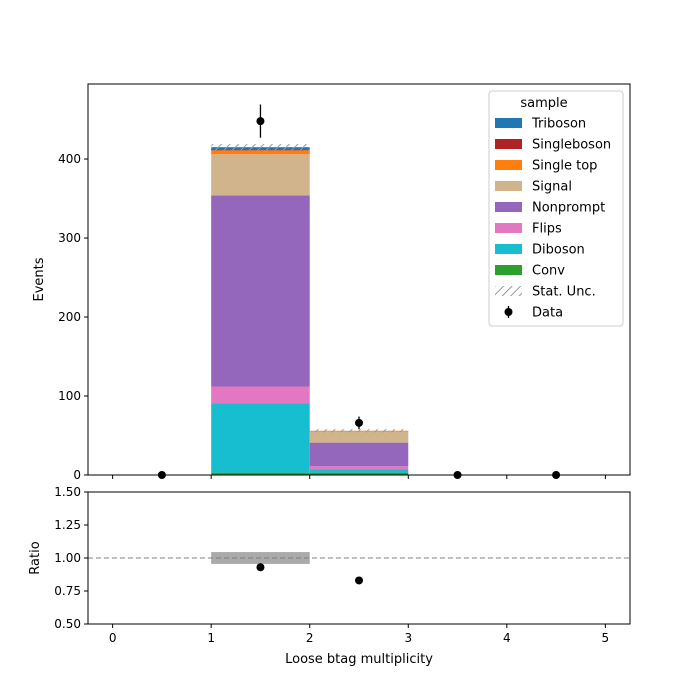 This screenshot has width=700, height=700. Describe the element at coordinates (547, 229) in the screenshot. I see `legend-label-flips: Flips` at that location.